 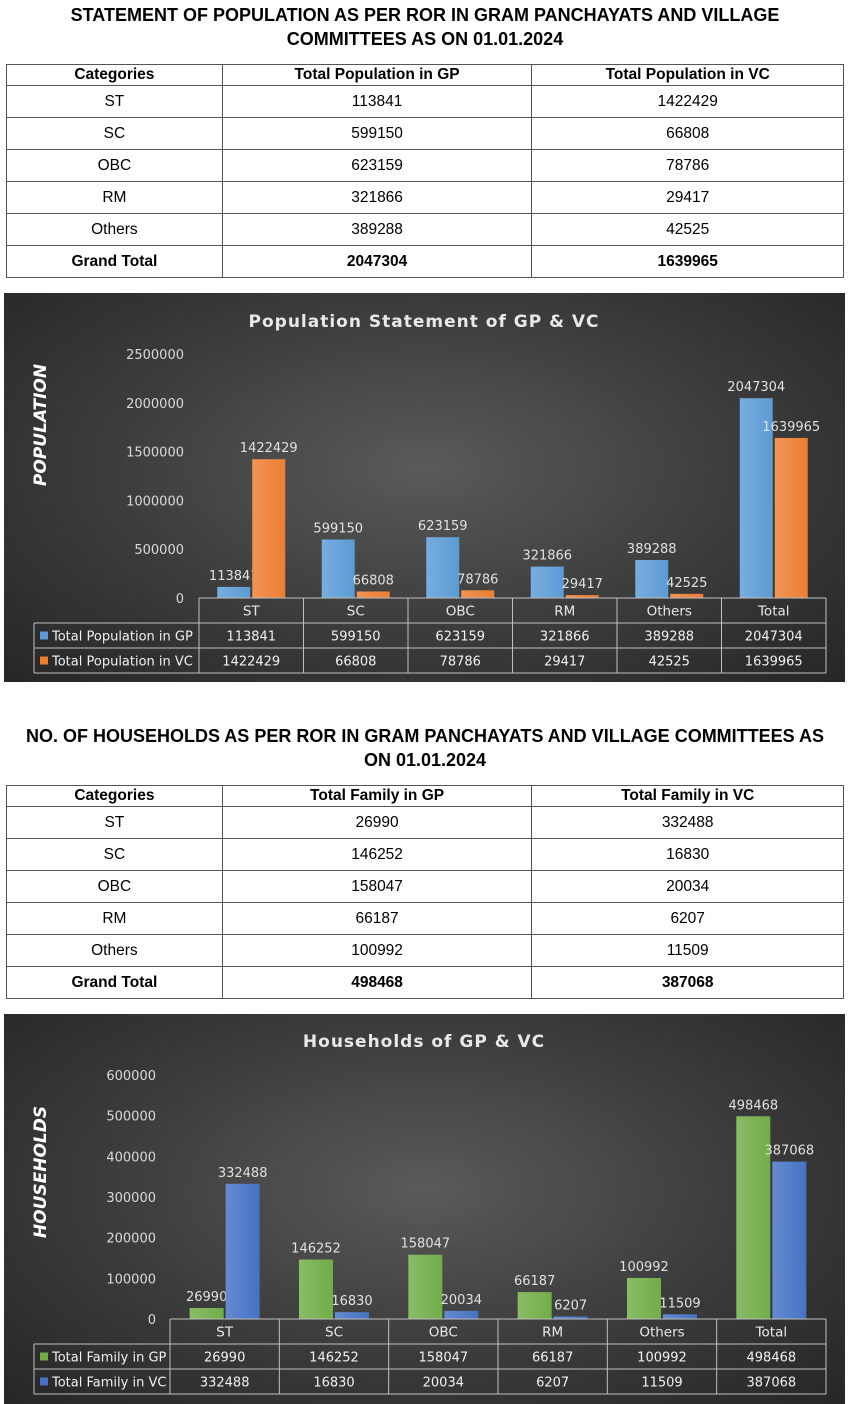 I want to click on table-cell: 498468, so click(x=377, y=982).